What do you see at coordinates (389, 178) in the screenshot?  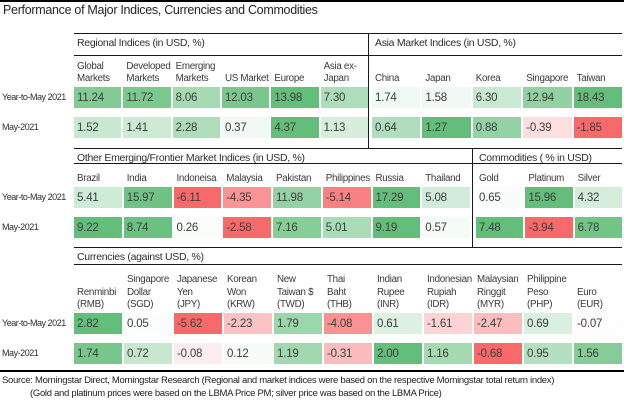 I see `column-header: Russia` at bounding box center [389, 178].